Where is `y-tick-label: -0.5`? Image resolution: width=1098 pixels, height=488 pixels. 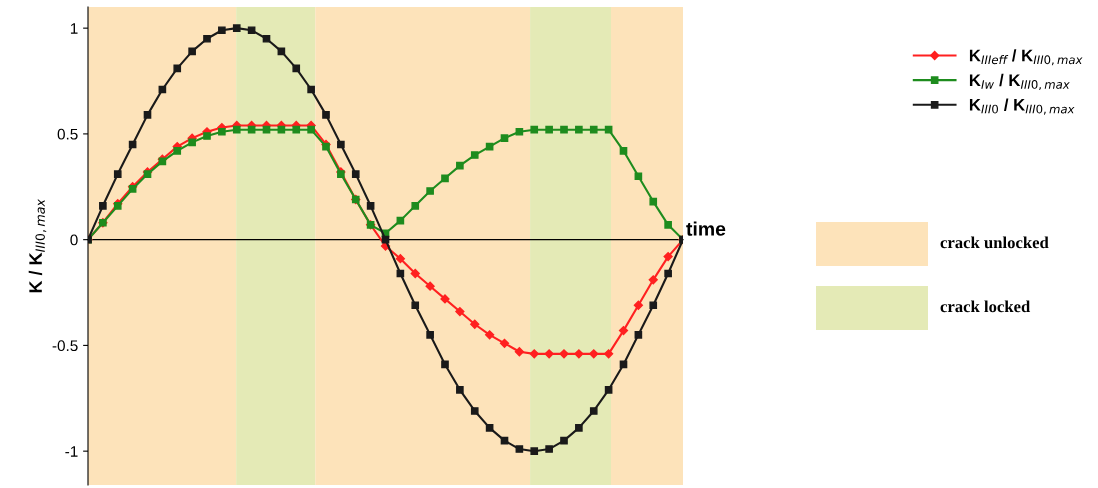 y-tick-label: -0.5 is located at coordinates (65, 346).